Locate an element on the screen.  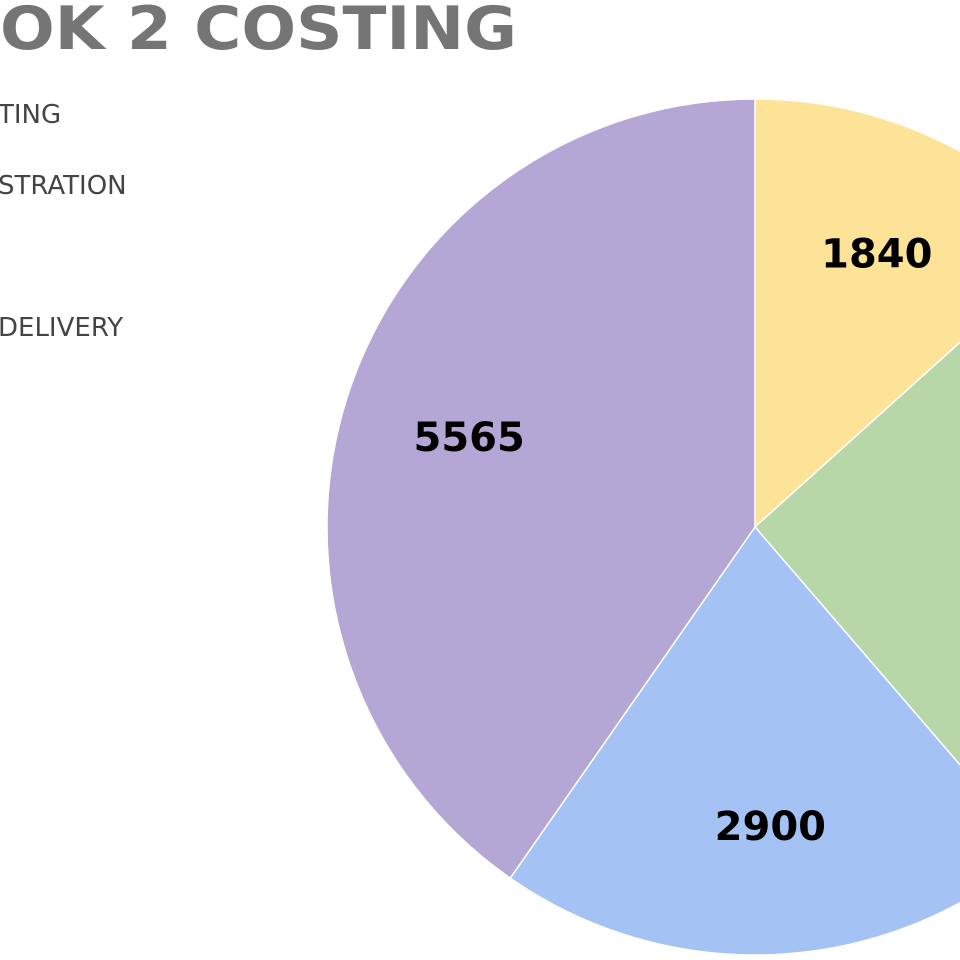
legend-label: DELIVERY is located at coordinates (61, 328).